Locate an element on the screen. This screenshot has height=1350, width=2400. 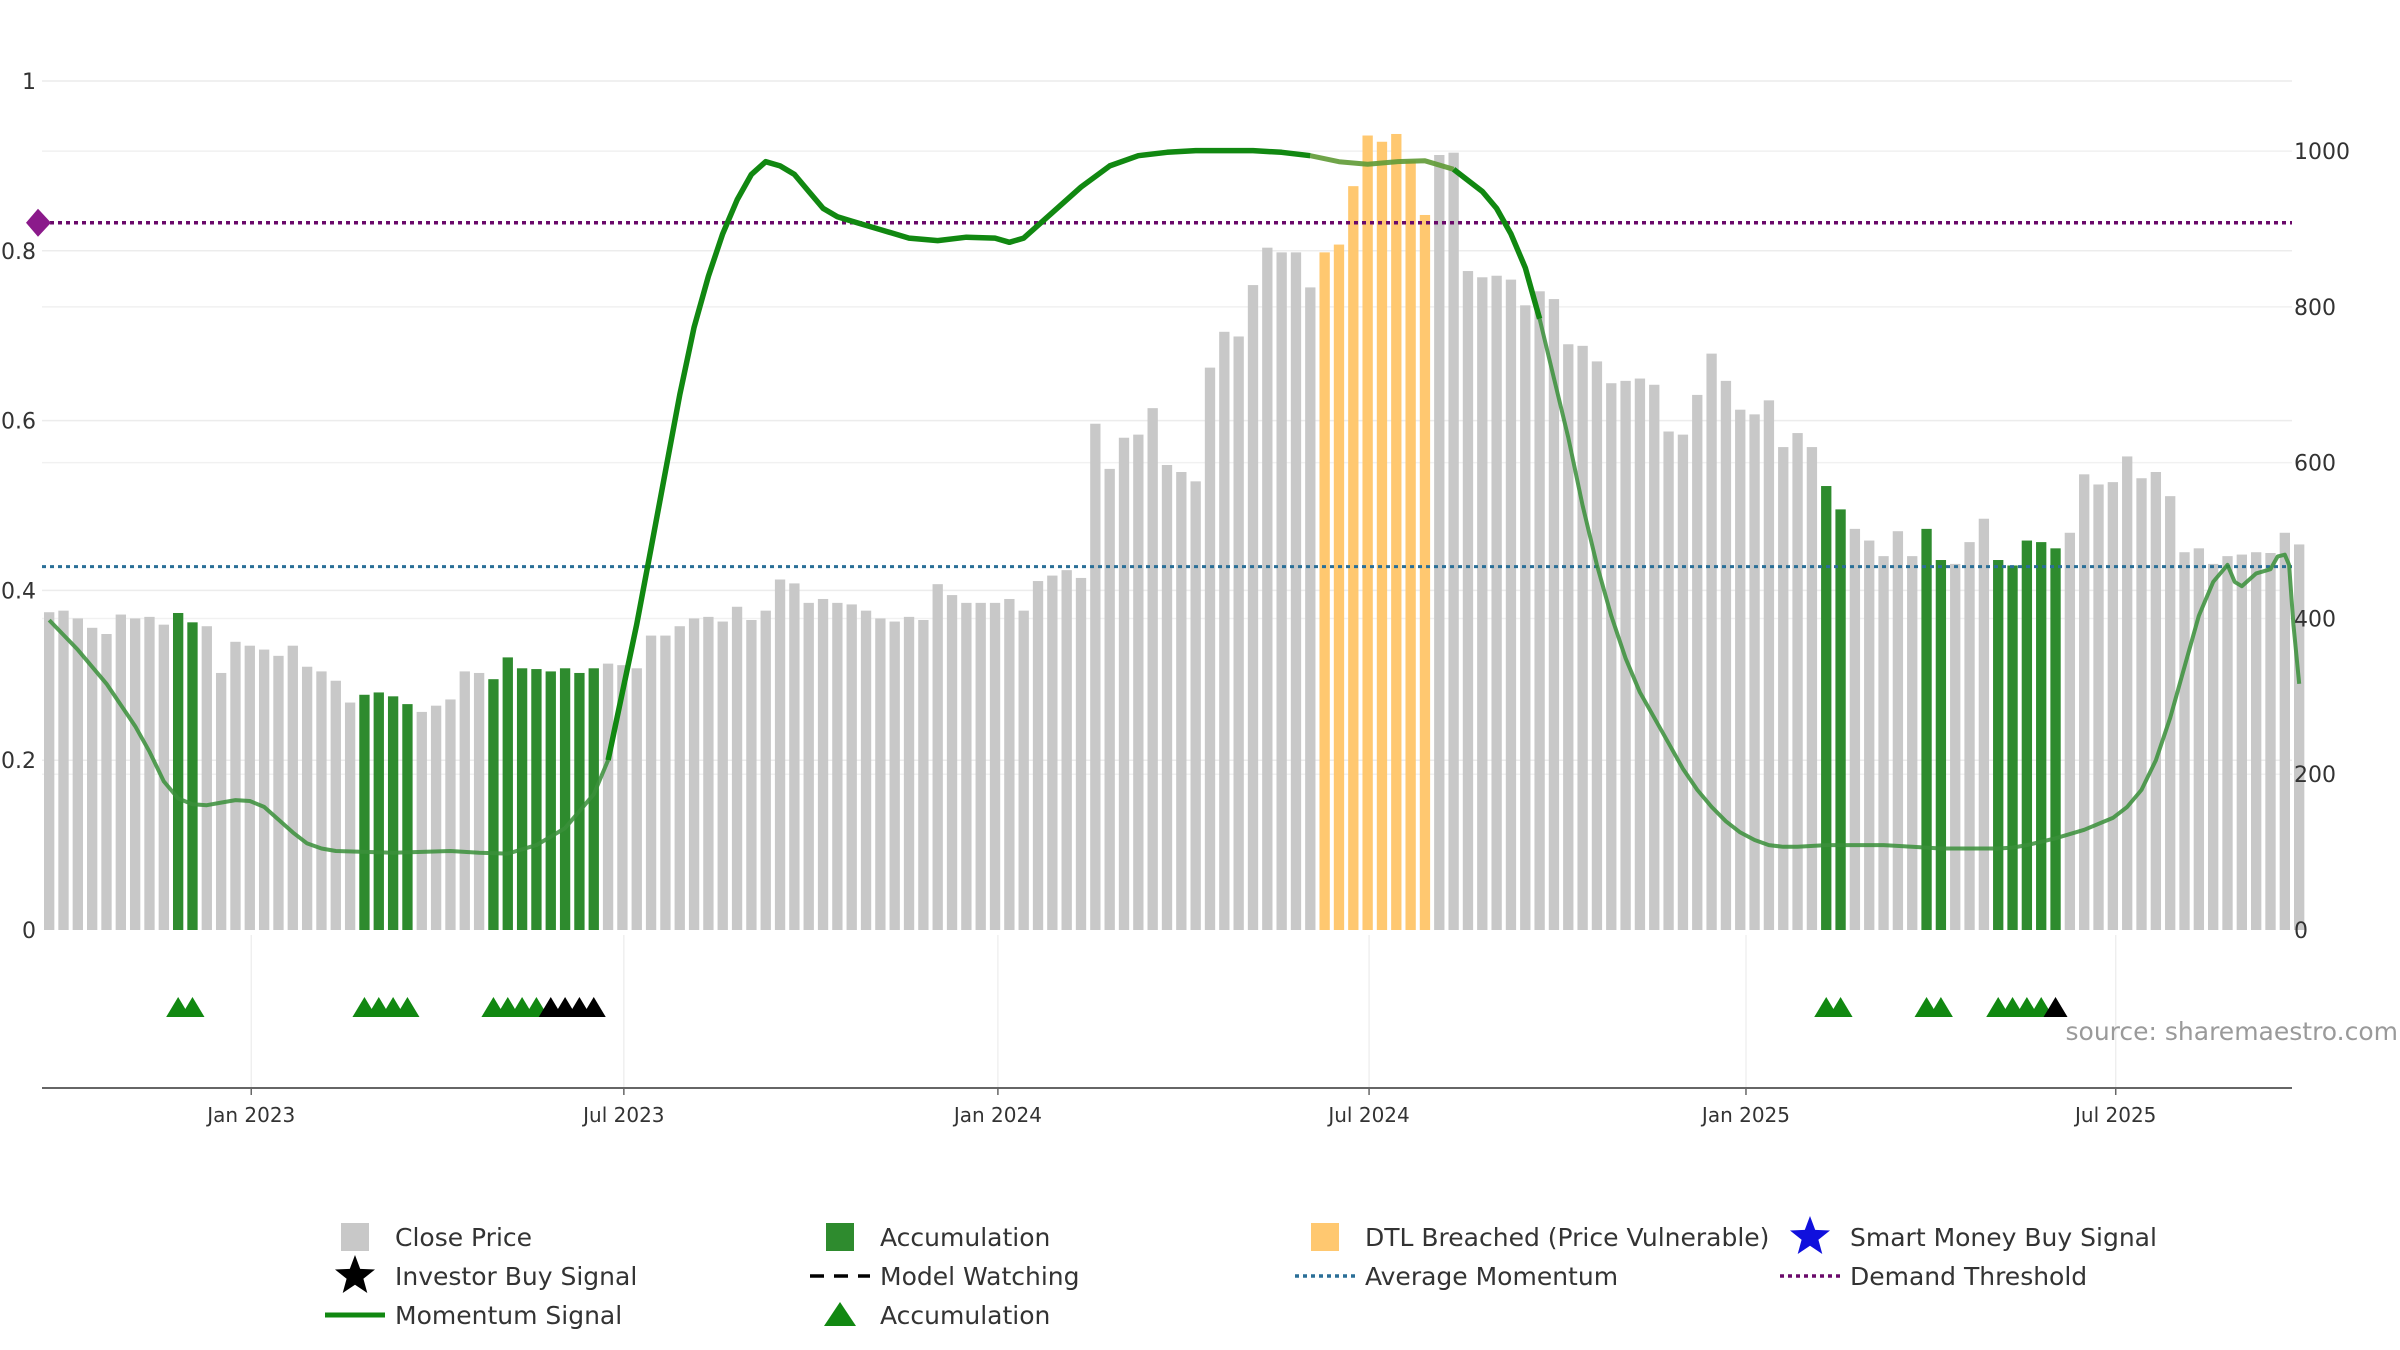
right-tick-label: 400 is located at coordinates (2315, 619).